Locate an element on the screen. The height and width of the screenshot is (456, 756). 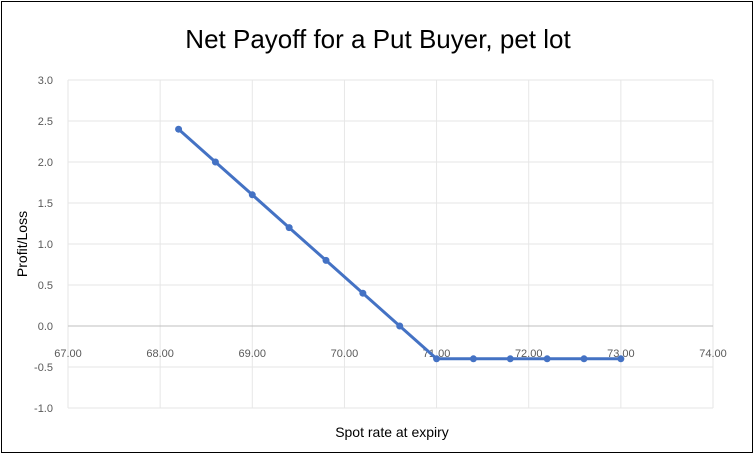
y-tick-labels: -1.0 -0.5 0.0 0.5 1.0 1.5 2.0 2.5 3.0 is located at coordinates (43, 245).